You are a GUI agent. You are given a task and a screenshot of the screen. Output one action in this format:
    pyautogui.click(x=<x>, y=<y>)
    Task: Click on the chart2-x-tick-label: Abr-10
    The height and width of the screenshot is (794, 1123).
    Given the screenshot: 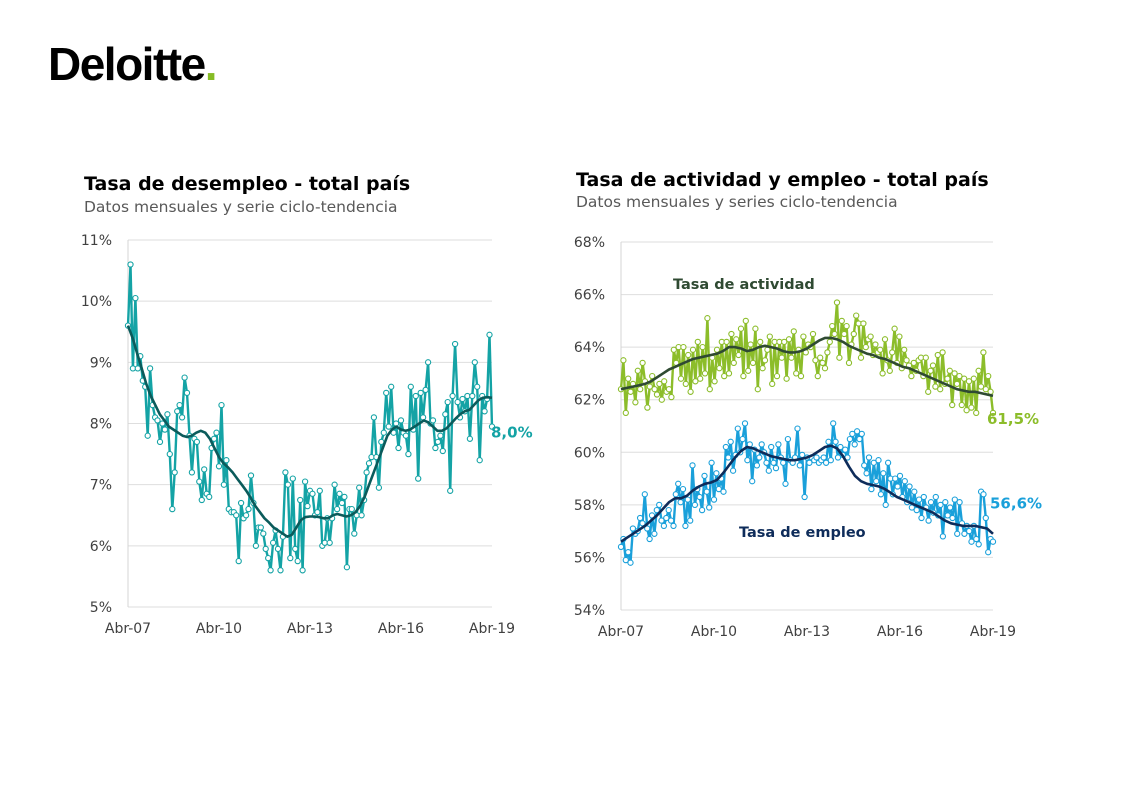 What is the action you would take?
    pyautogui.click(x=714, y=632)
    